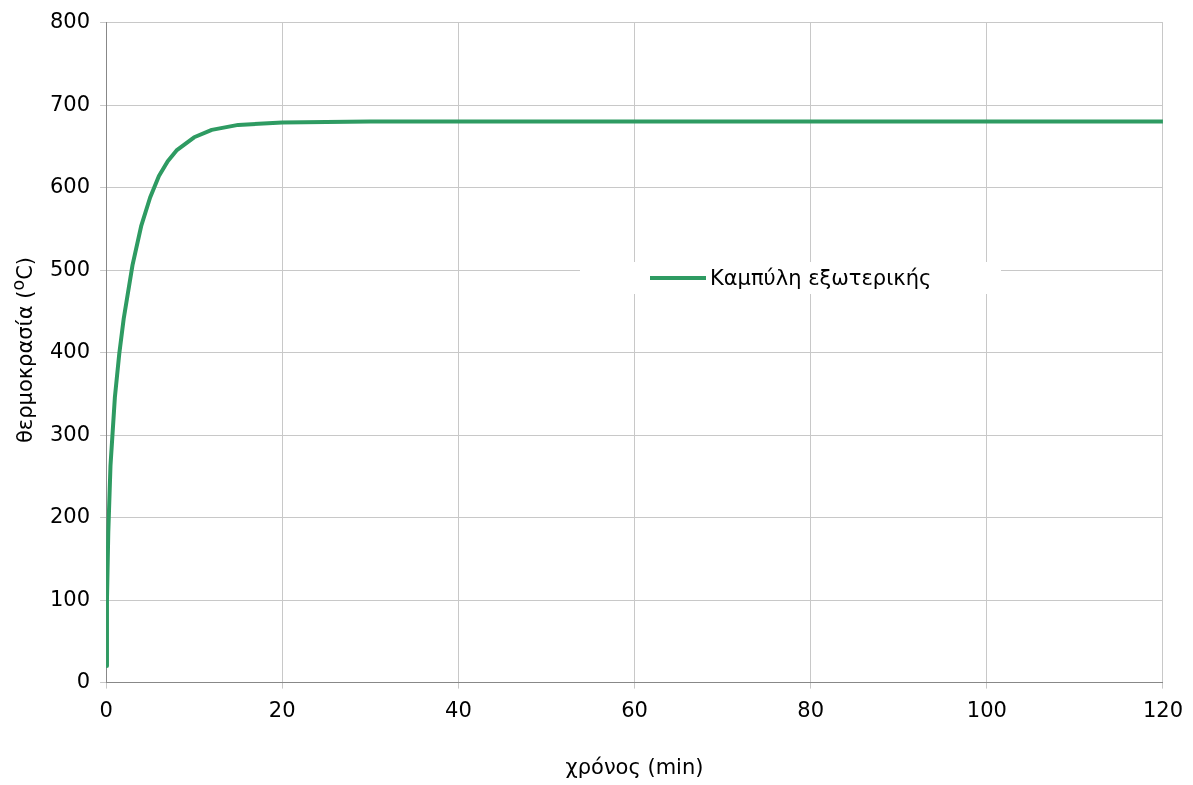  I want to click on y-tick-label: 0, so click(83, 681).